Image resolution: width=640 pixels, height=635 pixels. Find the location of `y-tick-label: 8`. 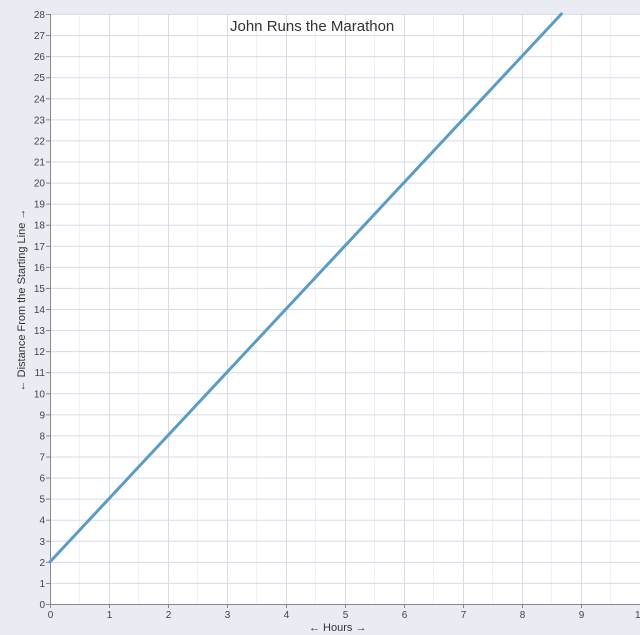

y-tick-label: 8 is located at coordinates (42, 436).